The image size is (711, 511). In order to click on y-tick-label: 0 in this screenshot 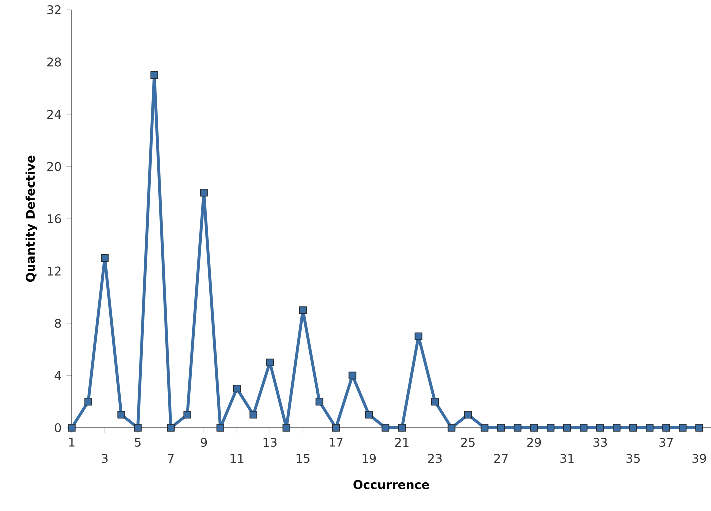, I will do `click(58, 428)`.